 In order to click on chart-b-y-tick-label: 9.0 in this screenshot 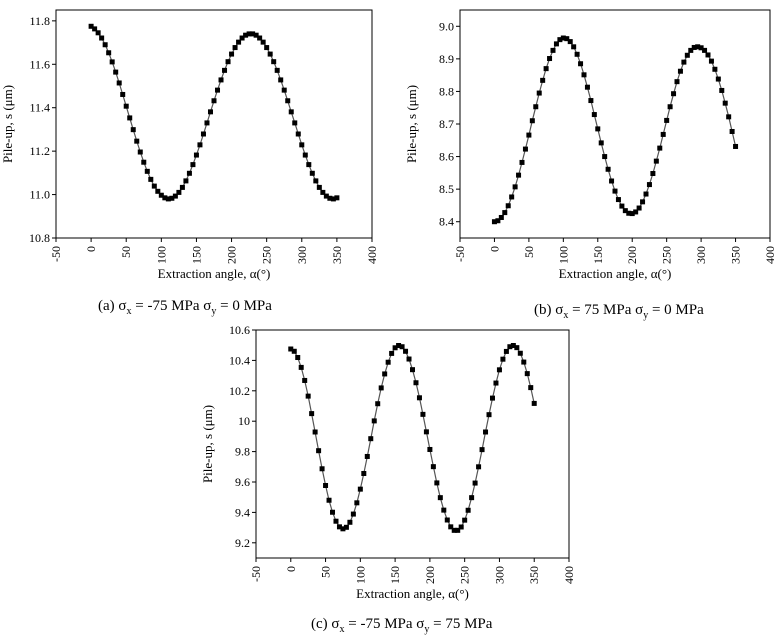, I will do `click(446, 26)`.